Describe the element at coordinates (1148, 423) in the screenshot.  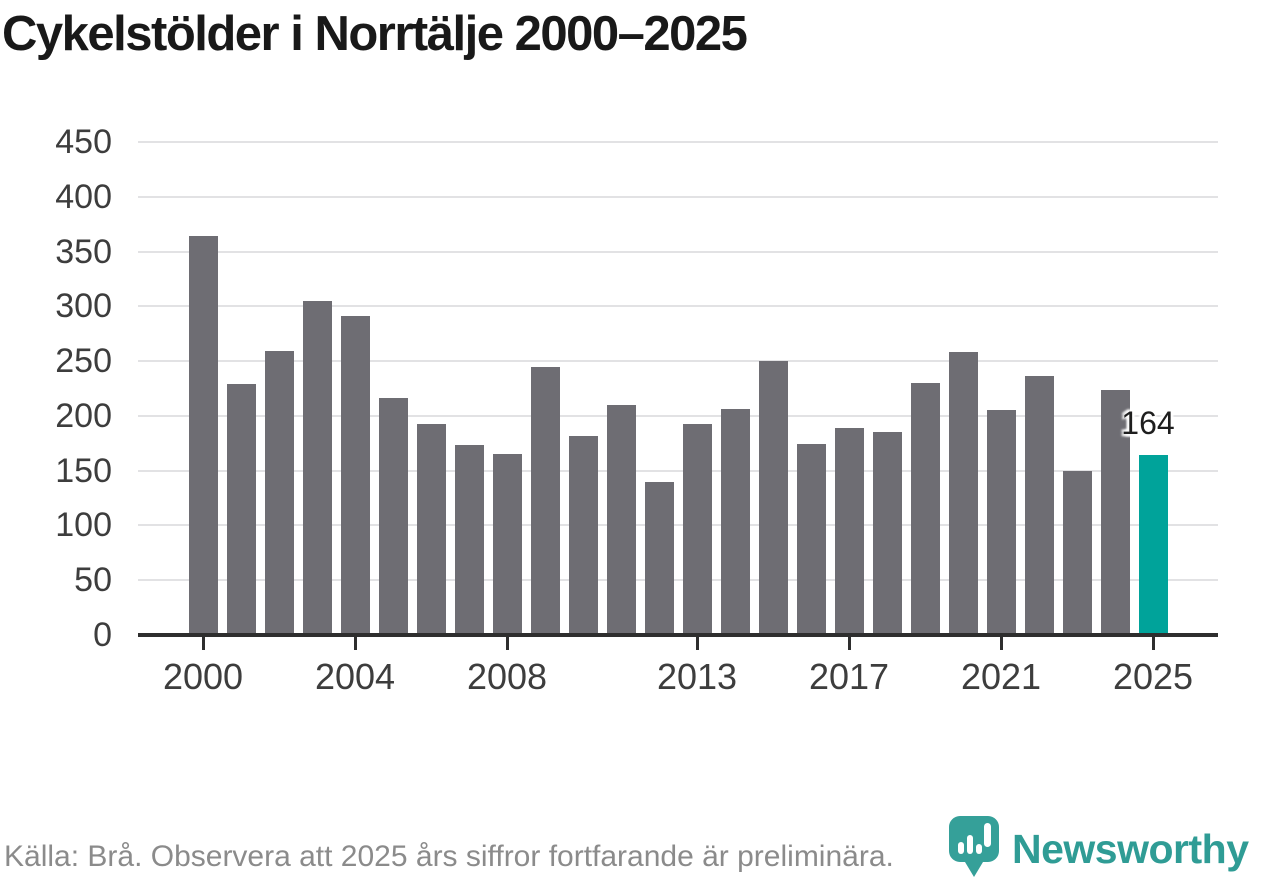
I see `highlight-value-label: 164` at that location.